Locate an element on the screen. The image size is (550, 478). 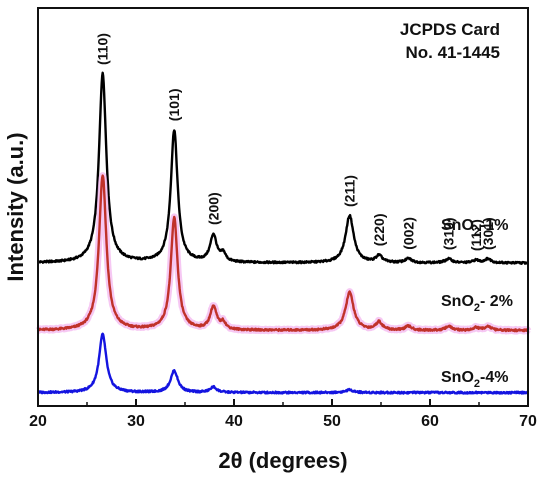
x-tick-label: 70 is located at coordinates (528, 421).